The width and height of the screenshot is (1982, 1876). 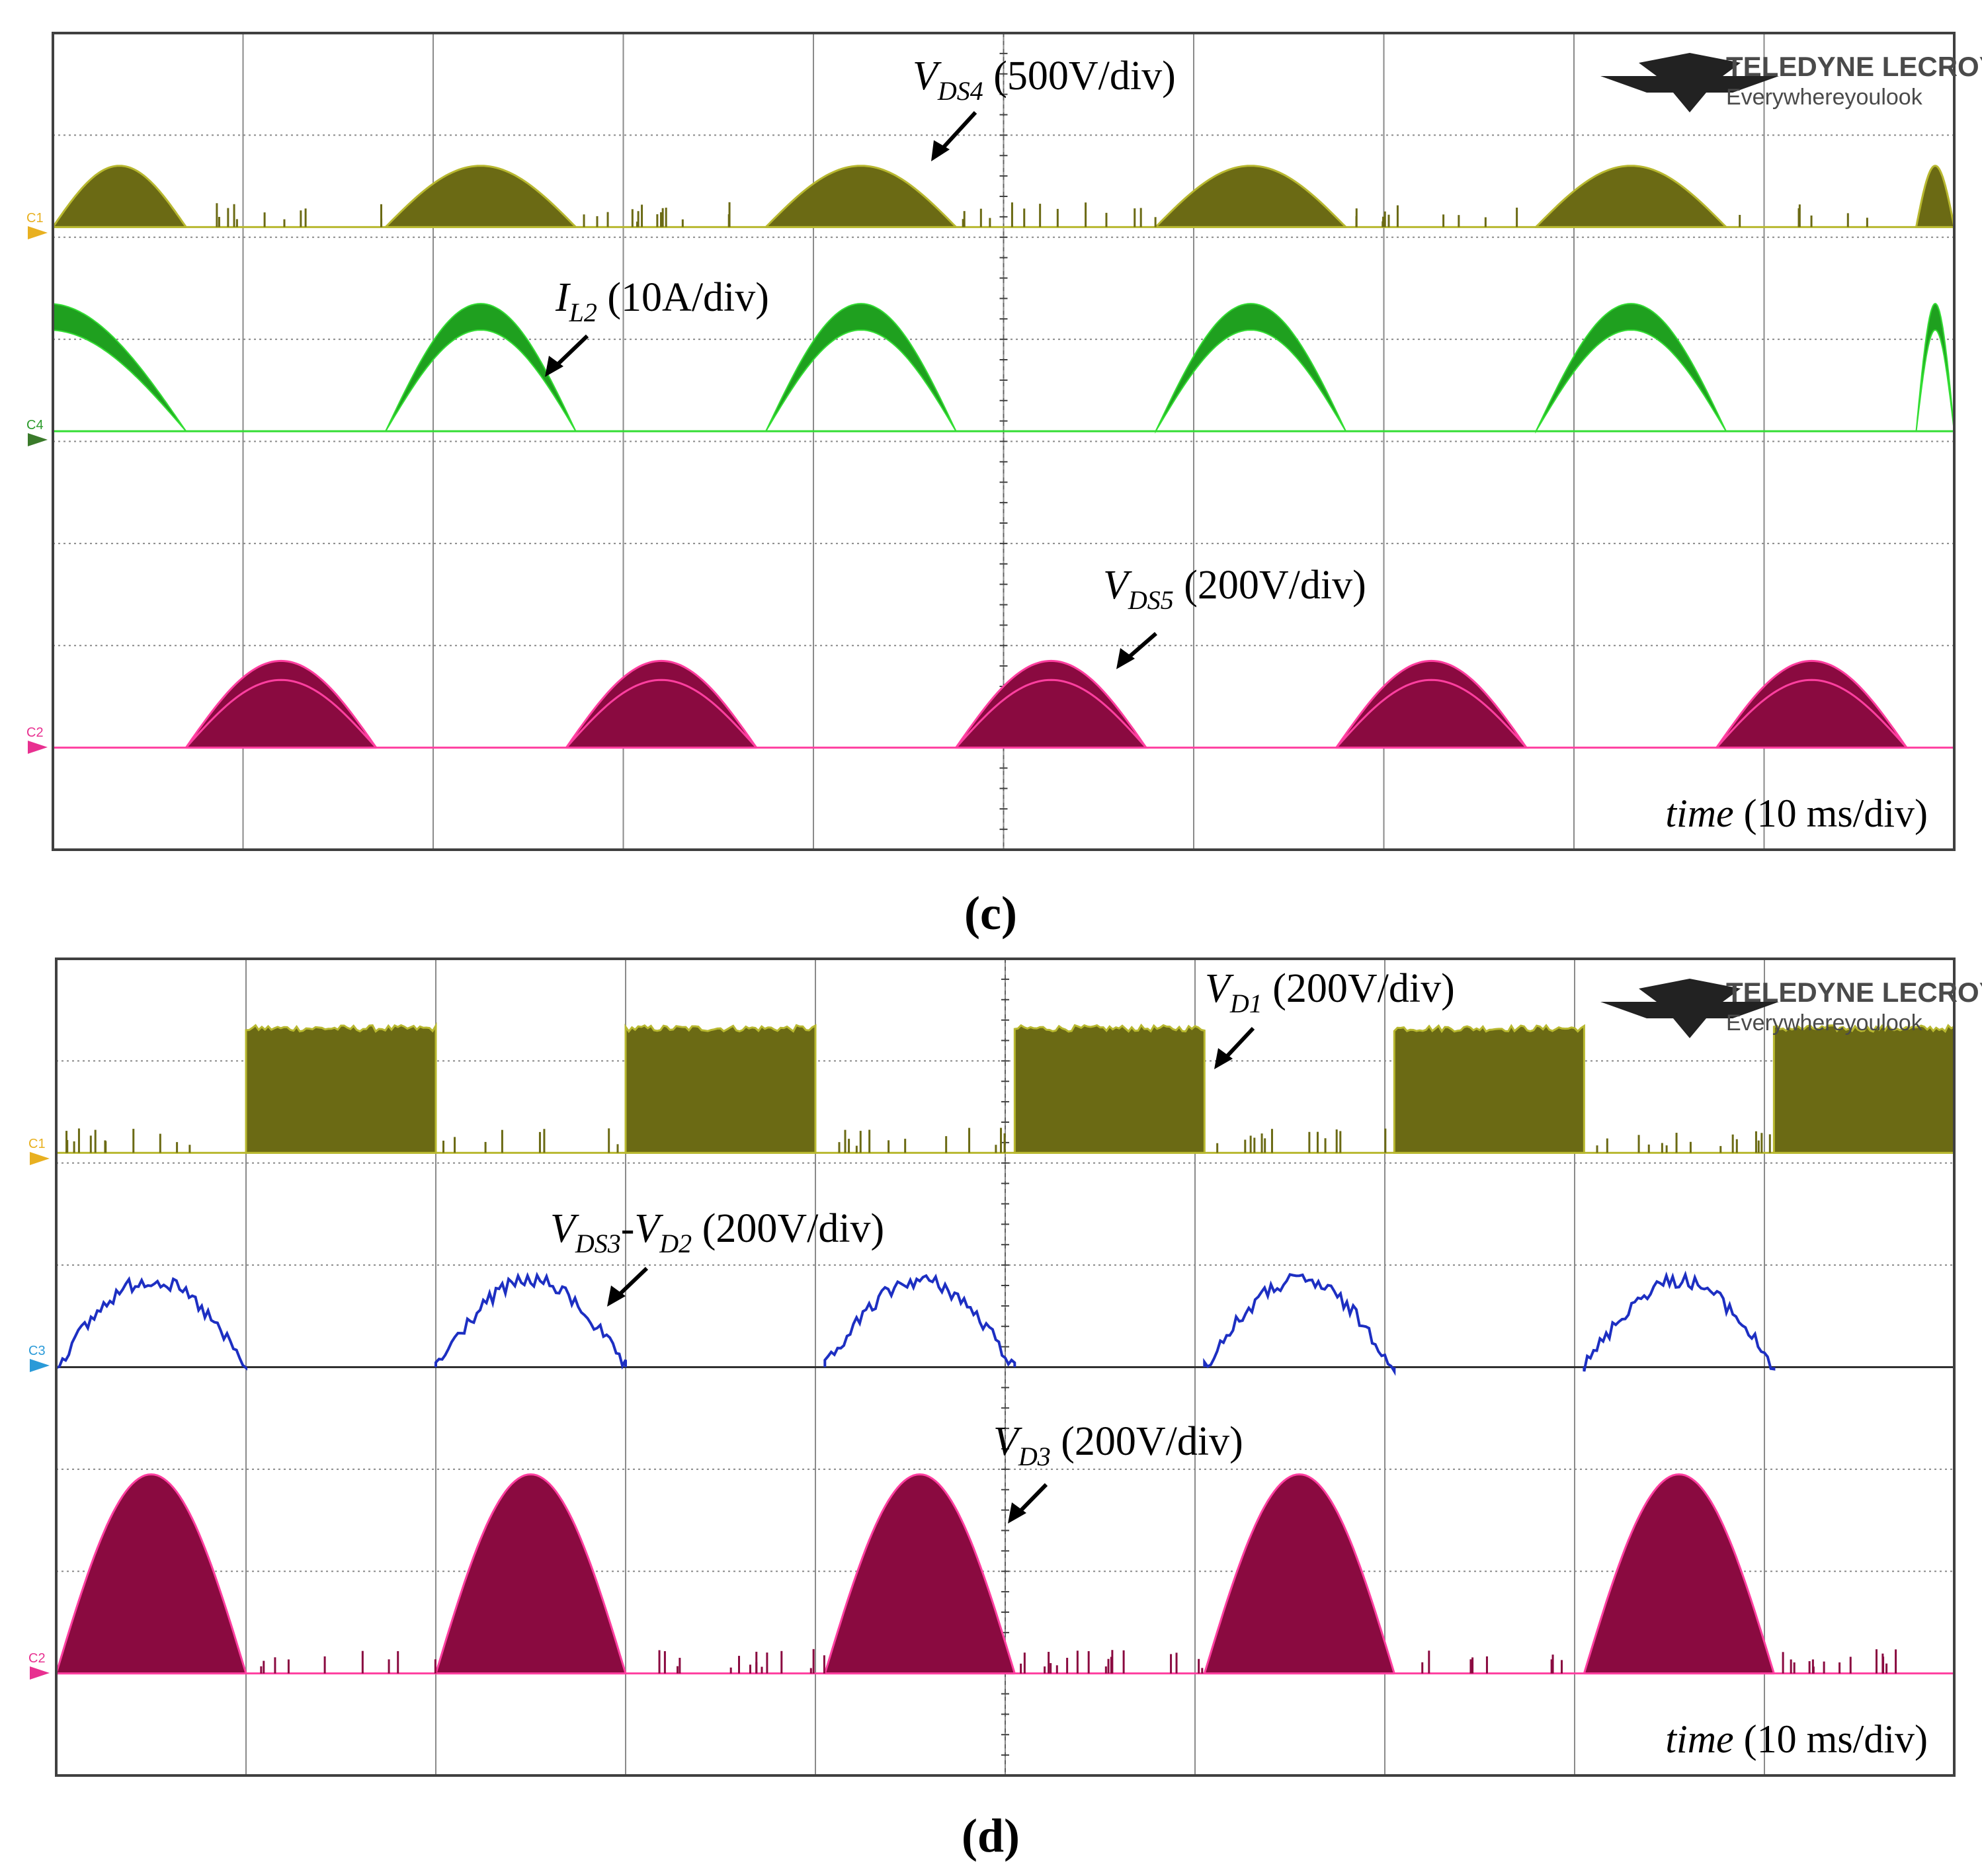 What do you see at coordinates (35, 425) in the screenshot?
I see `channel-label-c4: C4` at bounding box center [35, 425].